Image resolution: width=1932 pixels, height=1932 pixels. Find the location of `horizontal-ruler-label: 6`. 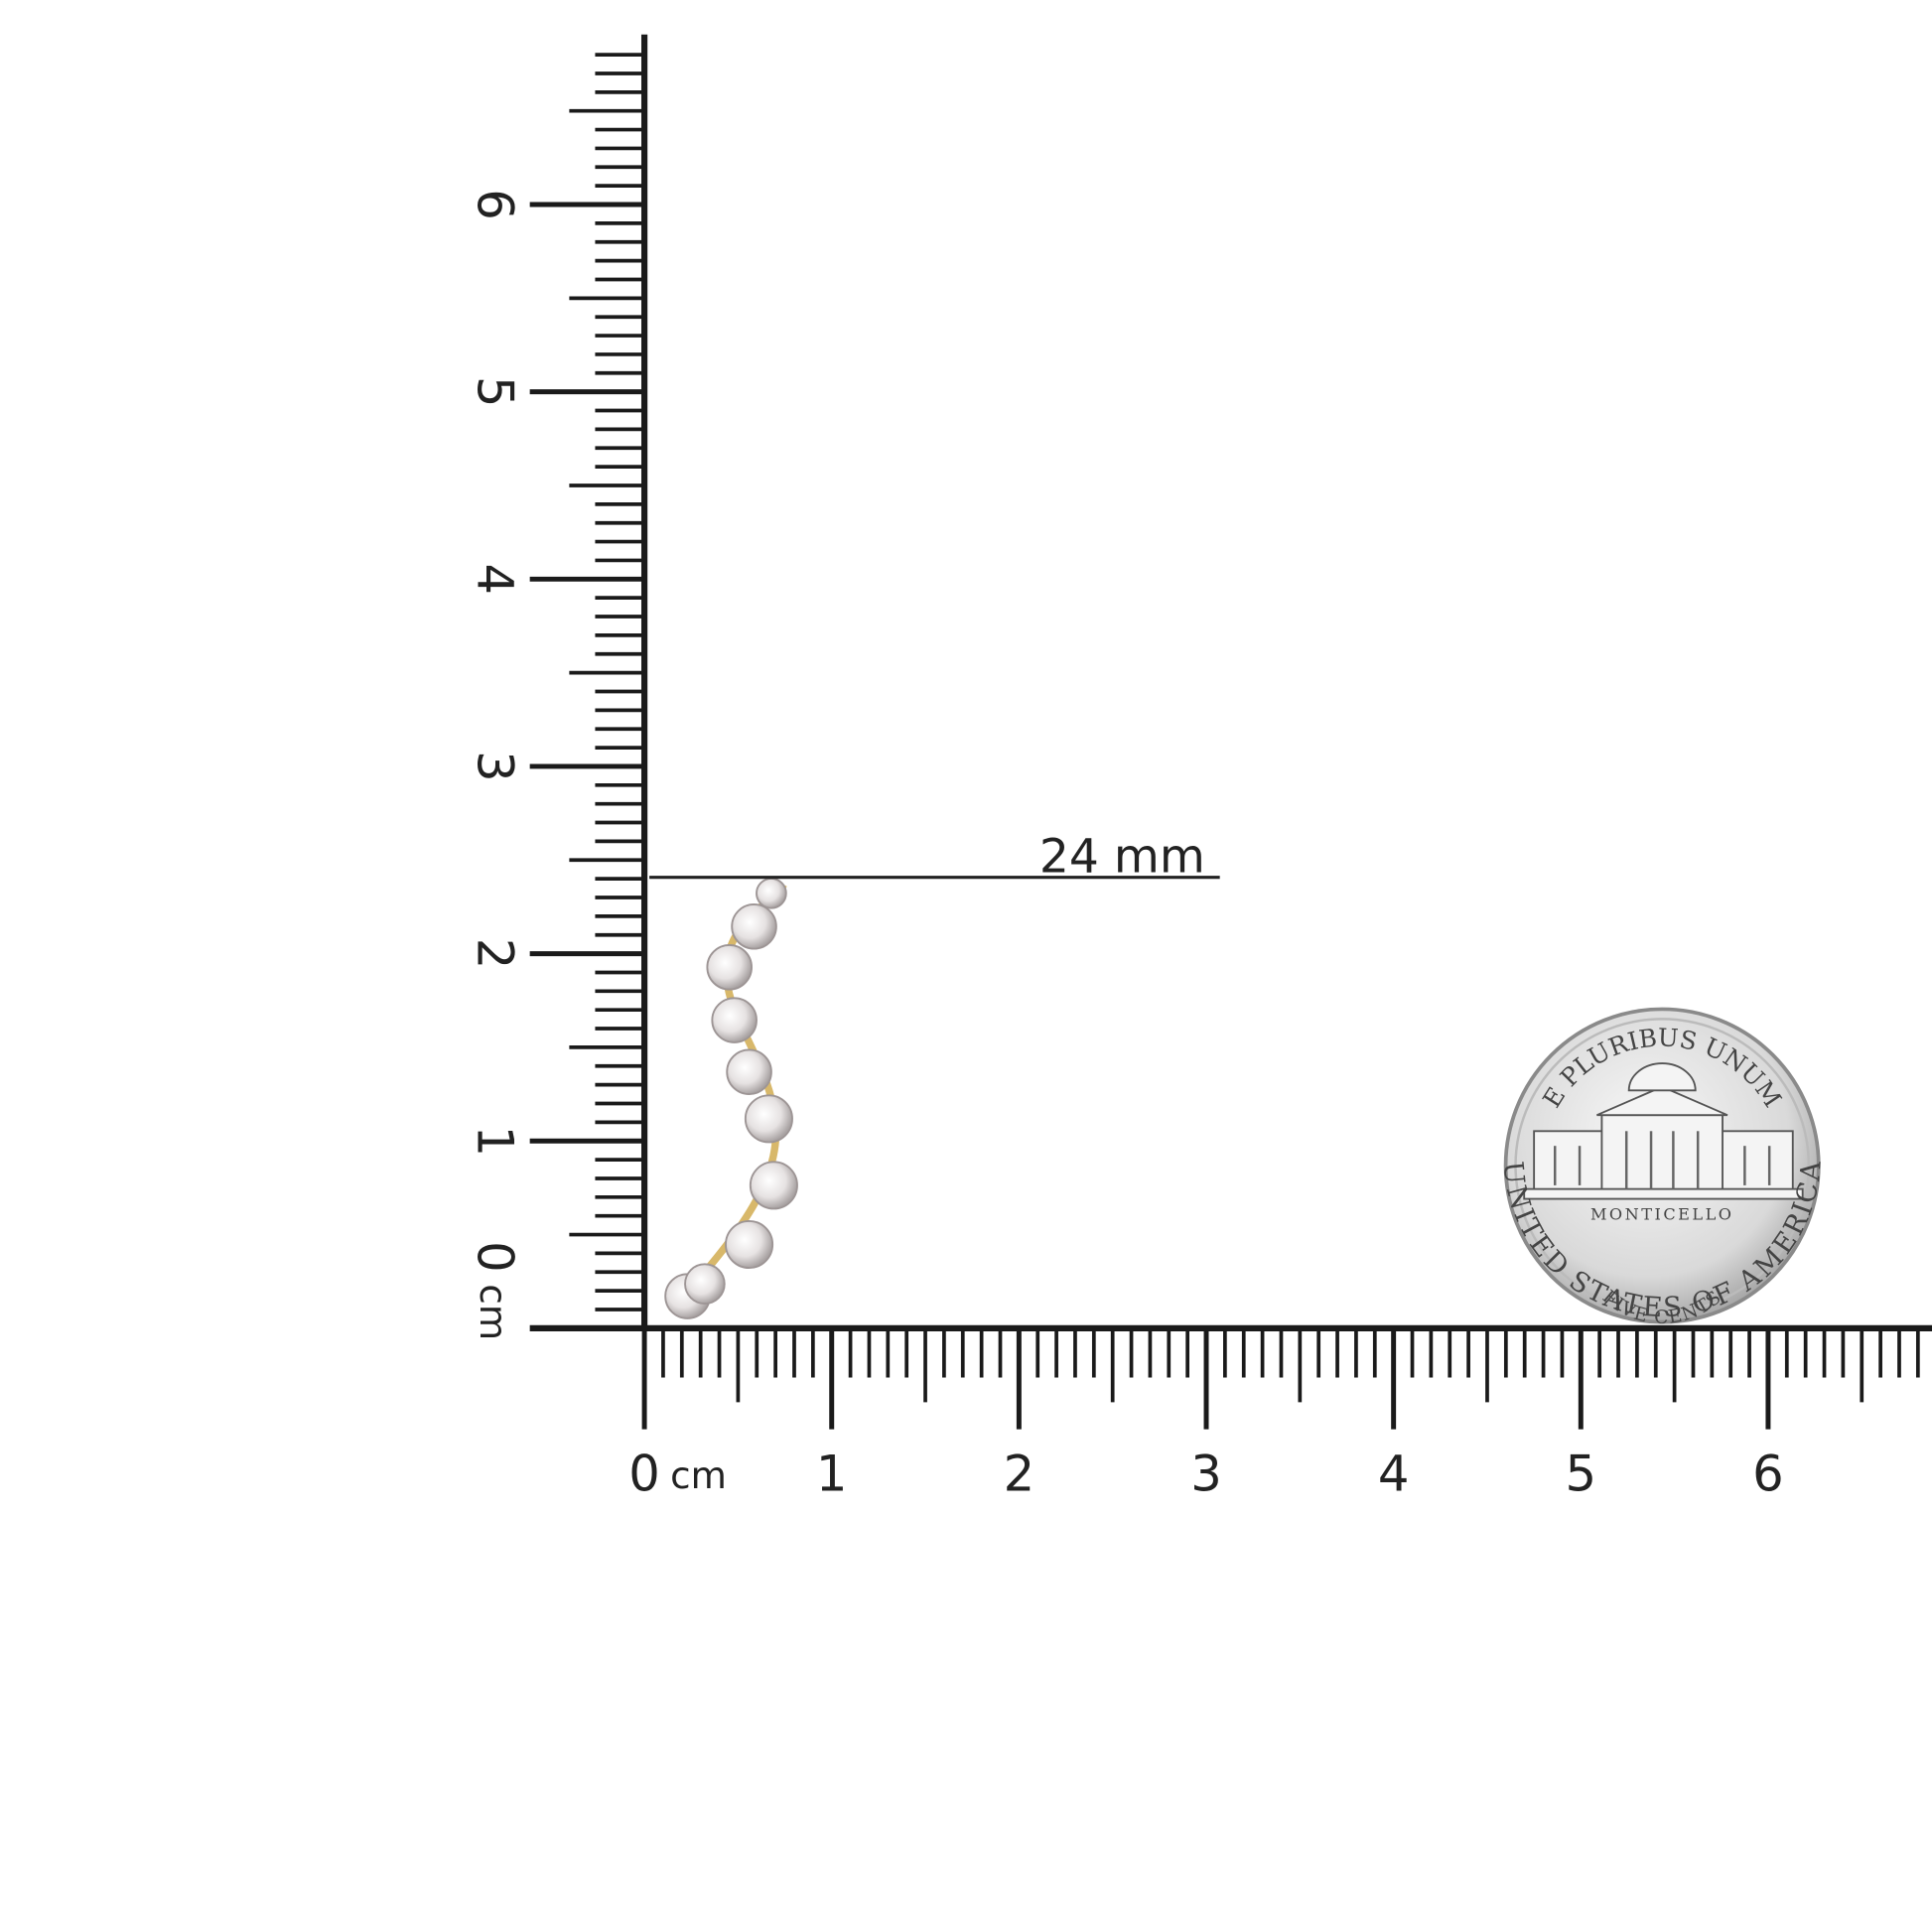

horizontal-ruler-label: 6 is located at coordinates (1768, 1475).